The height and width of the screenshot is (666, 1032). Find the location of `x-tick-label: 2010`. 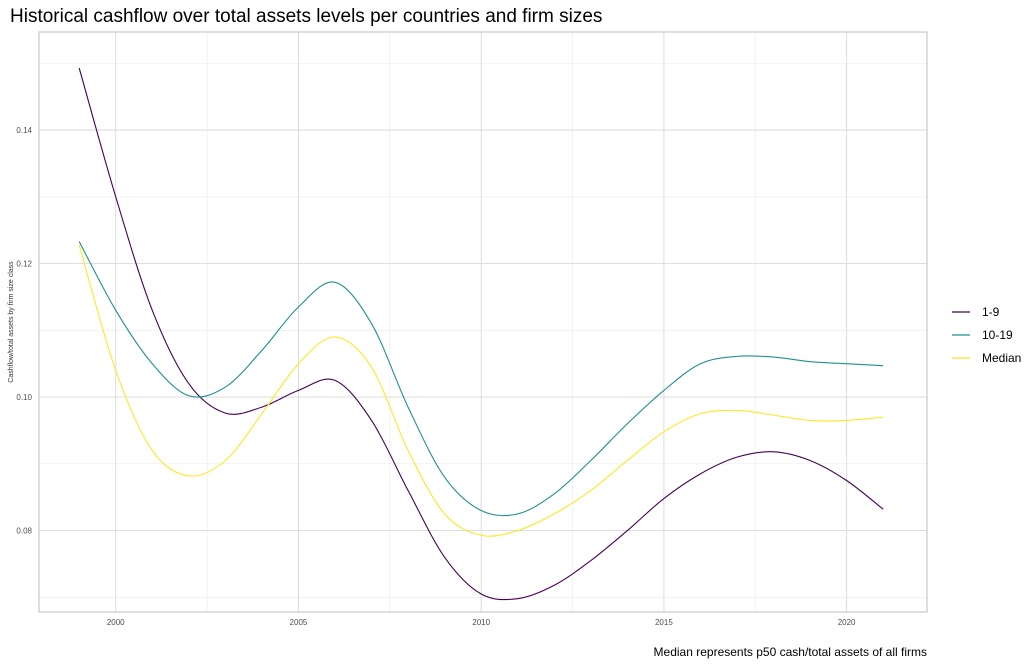

x-tick-label: 2010 is located at coordinates (481, 622).